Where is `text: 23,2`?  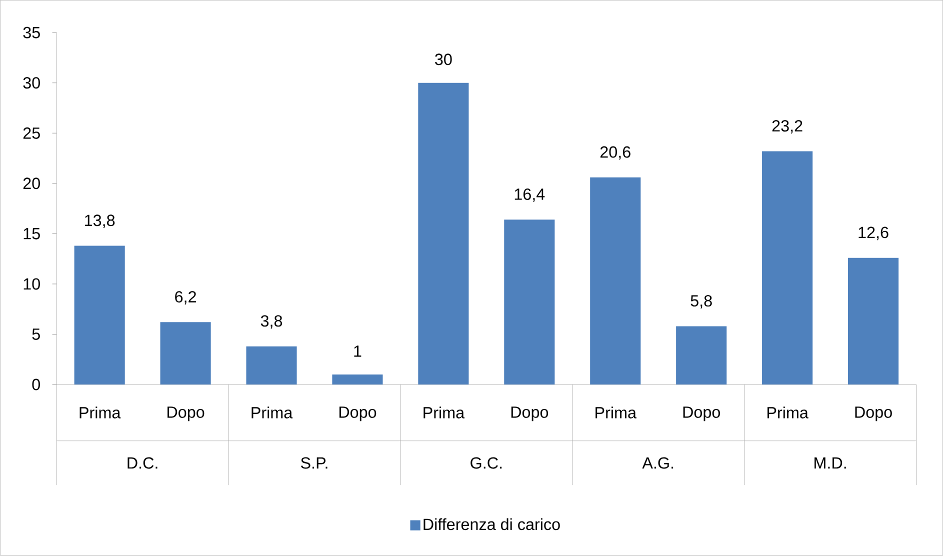
text: 23,2 is located at coordinates (787, 127).